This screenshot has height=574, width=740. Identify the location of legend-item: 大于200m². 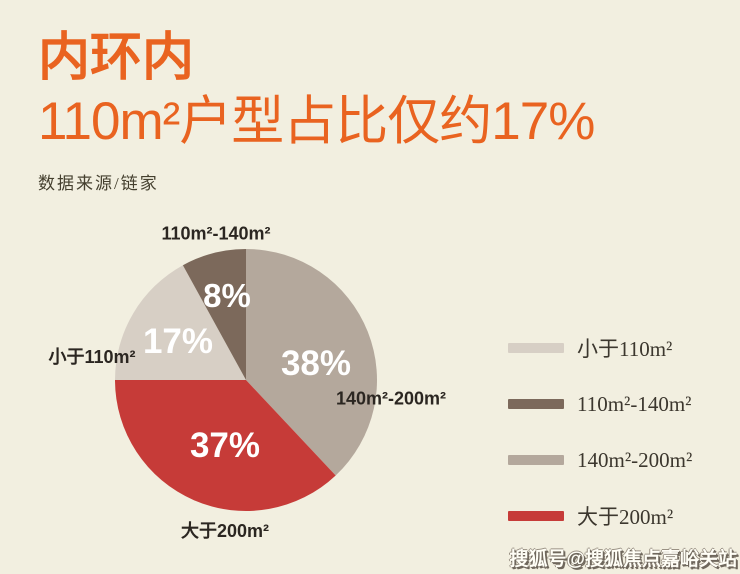
(600, 516).